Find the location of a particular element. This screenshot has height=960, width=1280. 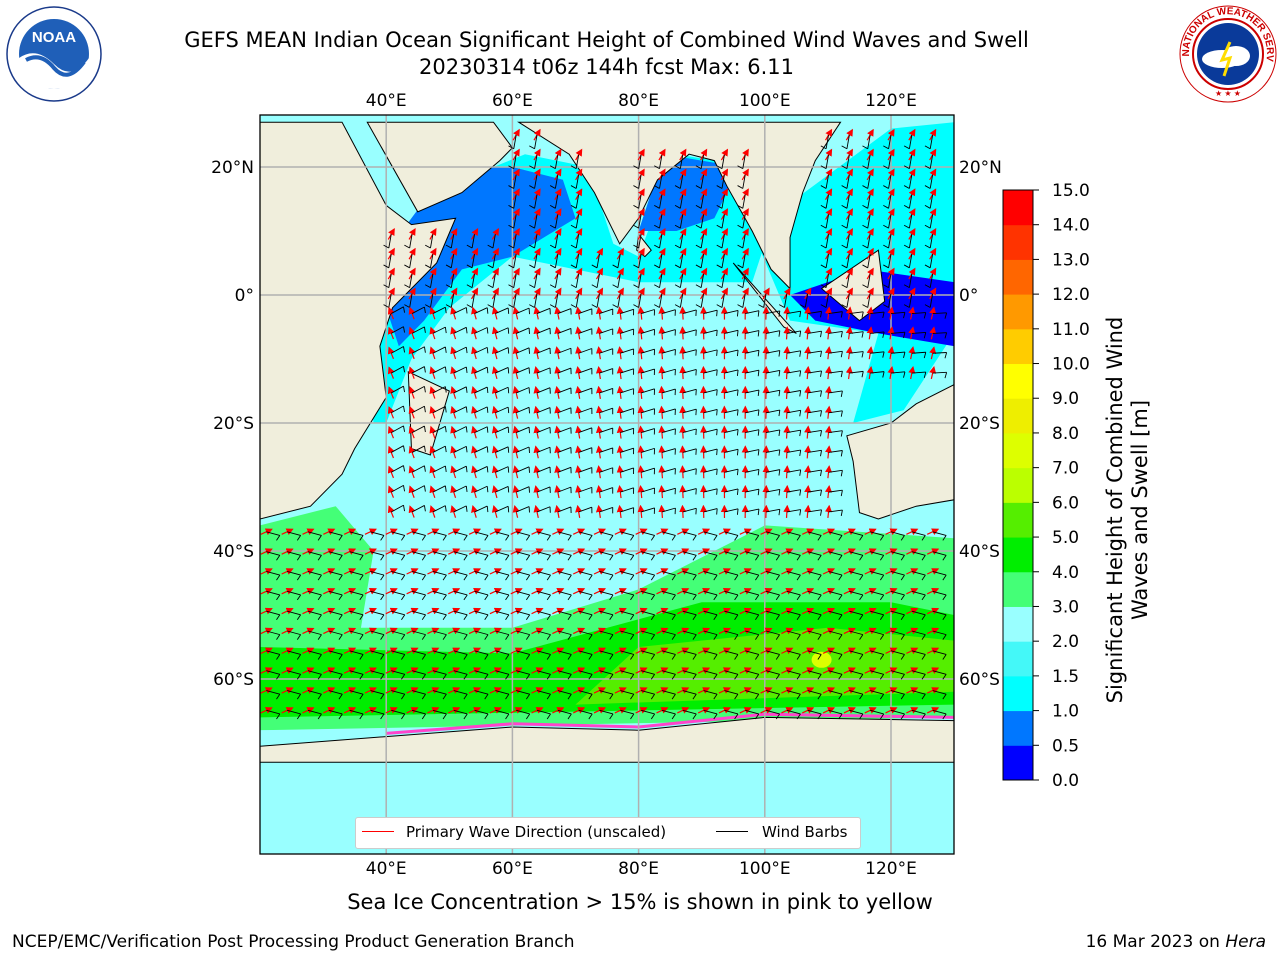

colorbar-tick-label-5: 3.0 is located at coordinates (1065, 607).